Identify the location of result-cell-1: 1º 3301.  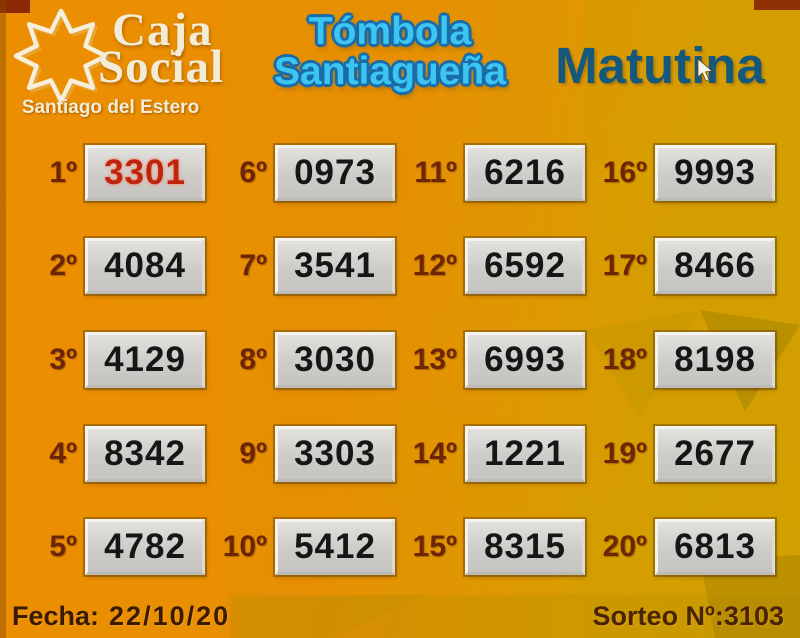
(117, 173).